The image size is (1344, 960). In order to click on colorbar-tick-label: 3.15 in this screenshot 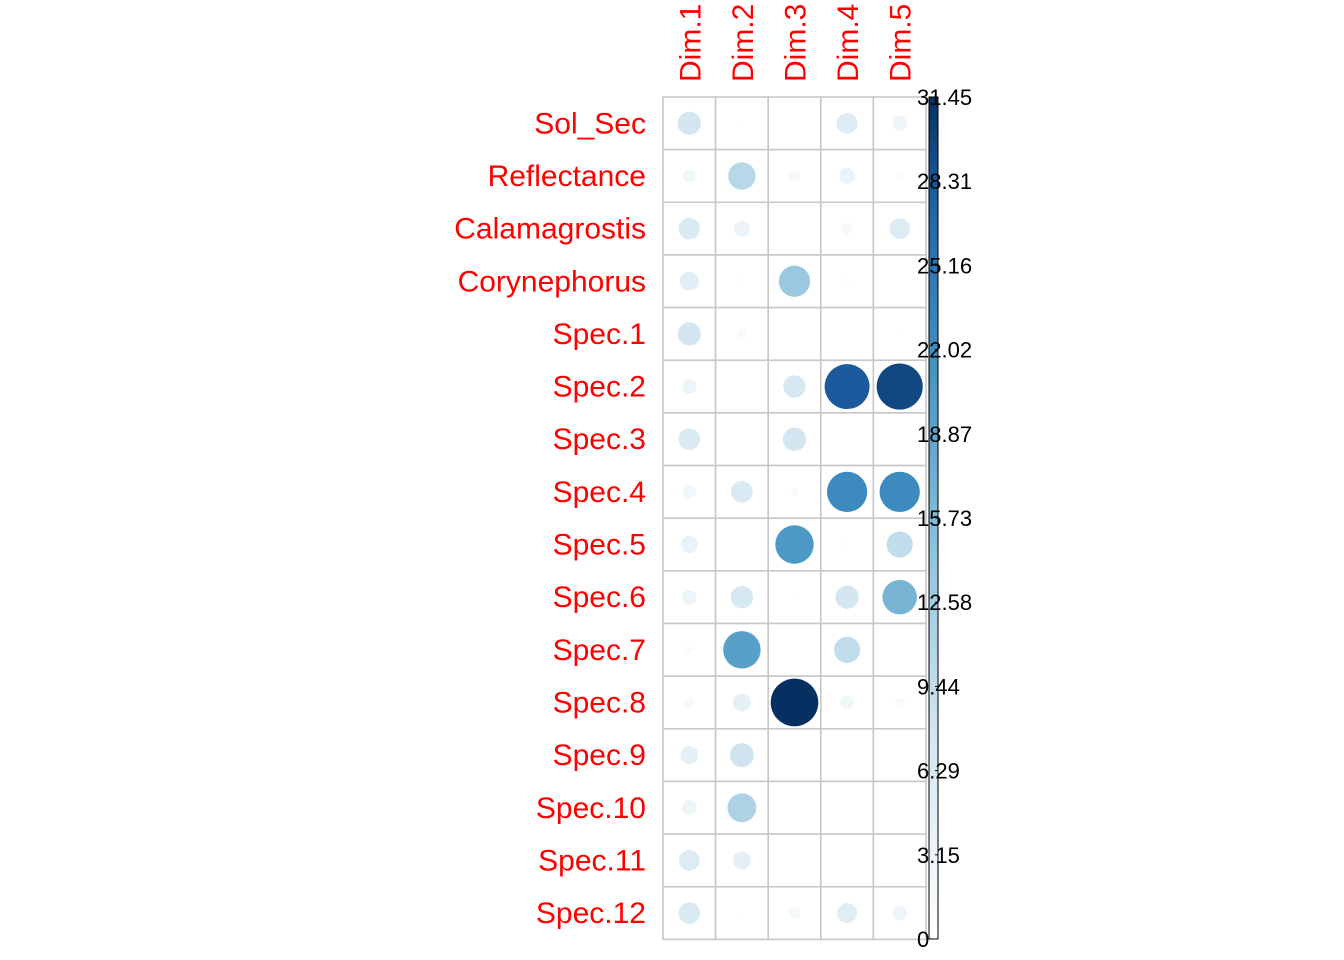, I will do `click(938, 855)`.